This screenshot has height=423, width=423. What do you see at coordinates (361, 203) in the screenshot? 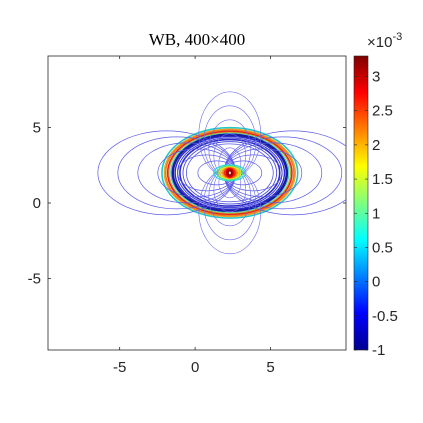
I see `colorbar` at bounding box center [361, 203].